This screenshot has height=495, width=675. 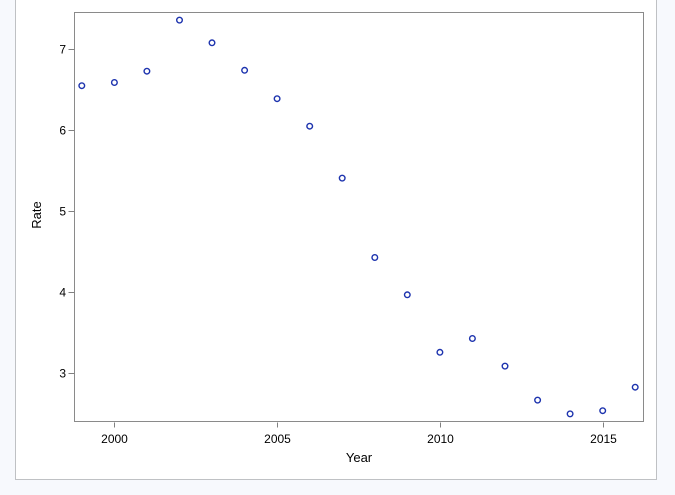 I want to click on x-axis-ticks: 2000 2005 2010 2015, so click(x=359, y=434).